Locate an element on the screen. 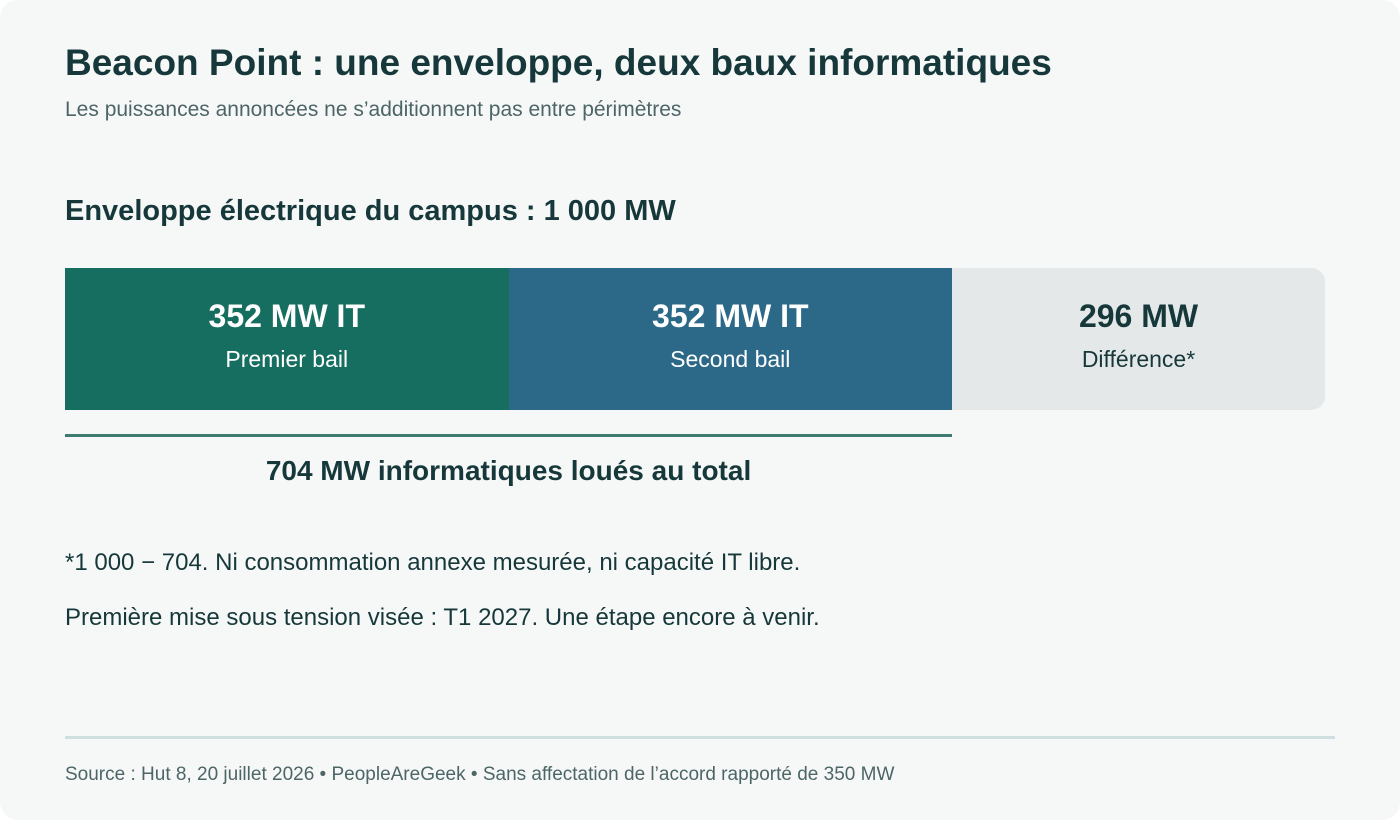  bar-segment-3: 296 MW Différence* is located at coordinates (1138, 339).